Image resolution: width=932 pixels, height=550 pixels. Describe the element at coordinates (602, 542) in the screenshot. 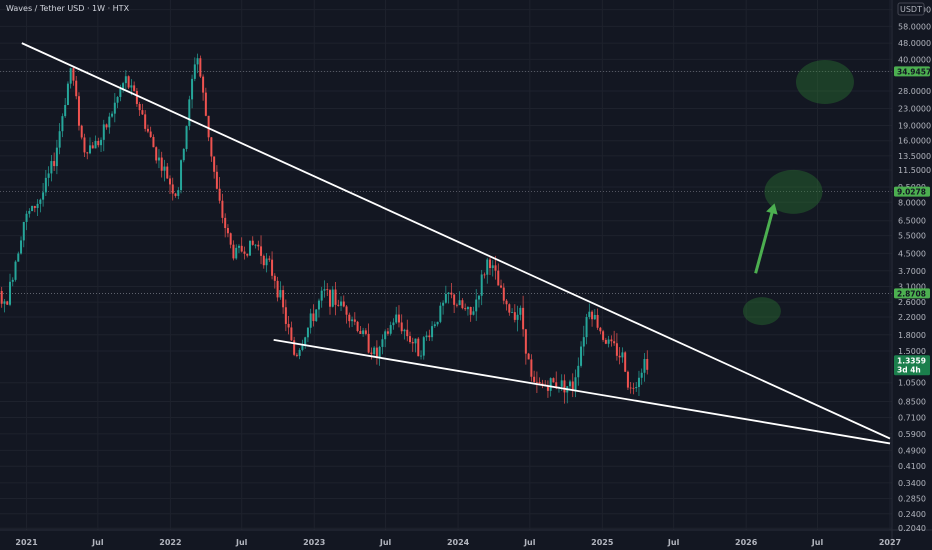

I see `x-tick-label: 2025` at that location.